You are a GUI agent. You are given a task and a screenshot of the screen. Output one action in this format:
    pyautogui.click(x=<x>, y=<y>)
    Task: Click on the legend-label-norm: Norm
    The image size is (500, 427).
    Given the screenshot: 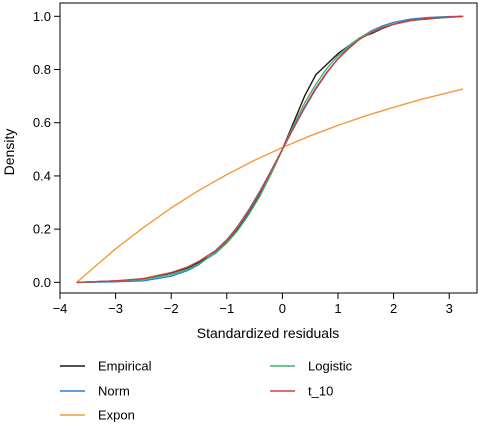 What is the action you would take?
    pyautogui.click(x=114, y=391)
    